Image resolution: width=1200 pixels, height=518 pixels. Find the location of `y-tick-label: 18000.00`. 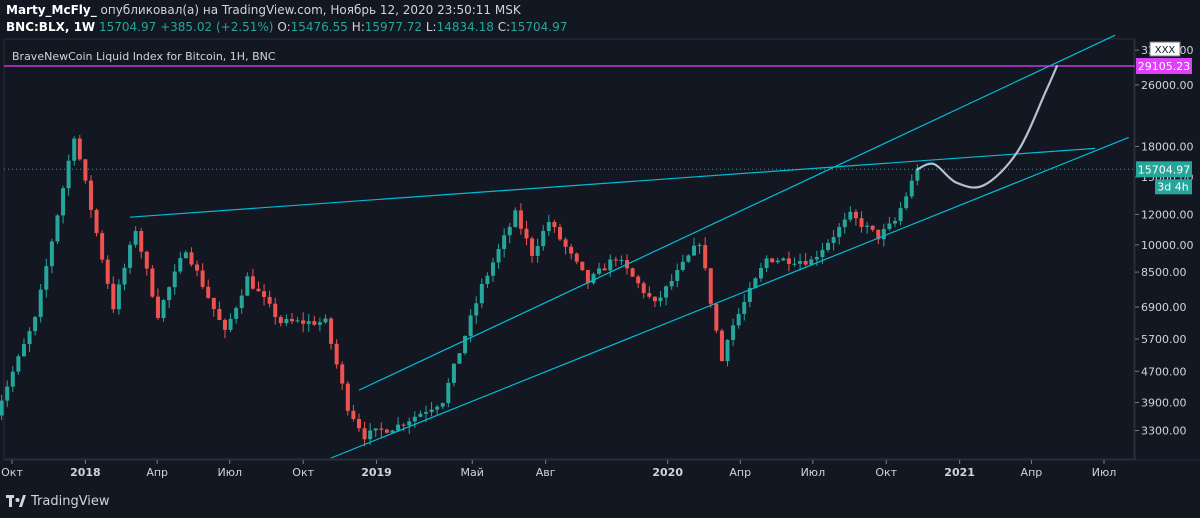

y-tick-label: 18000.00 is located at coordinates (1167, 146).